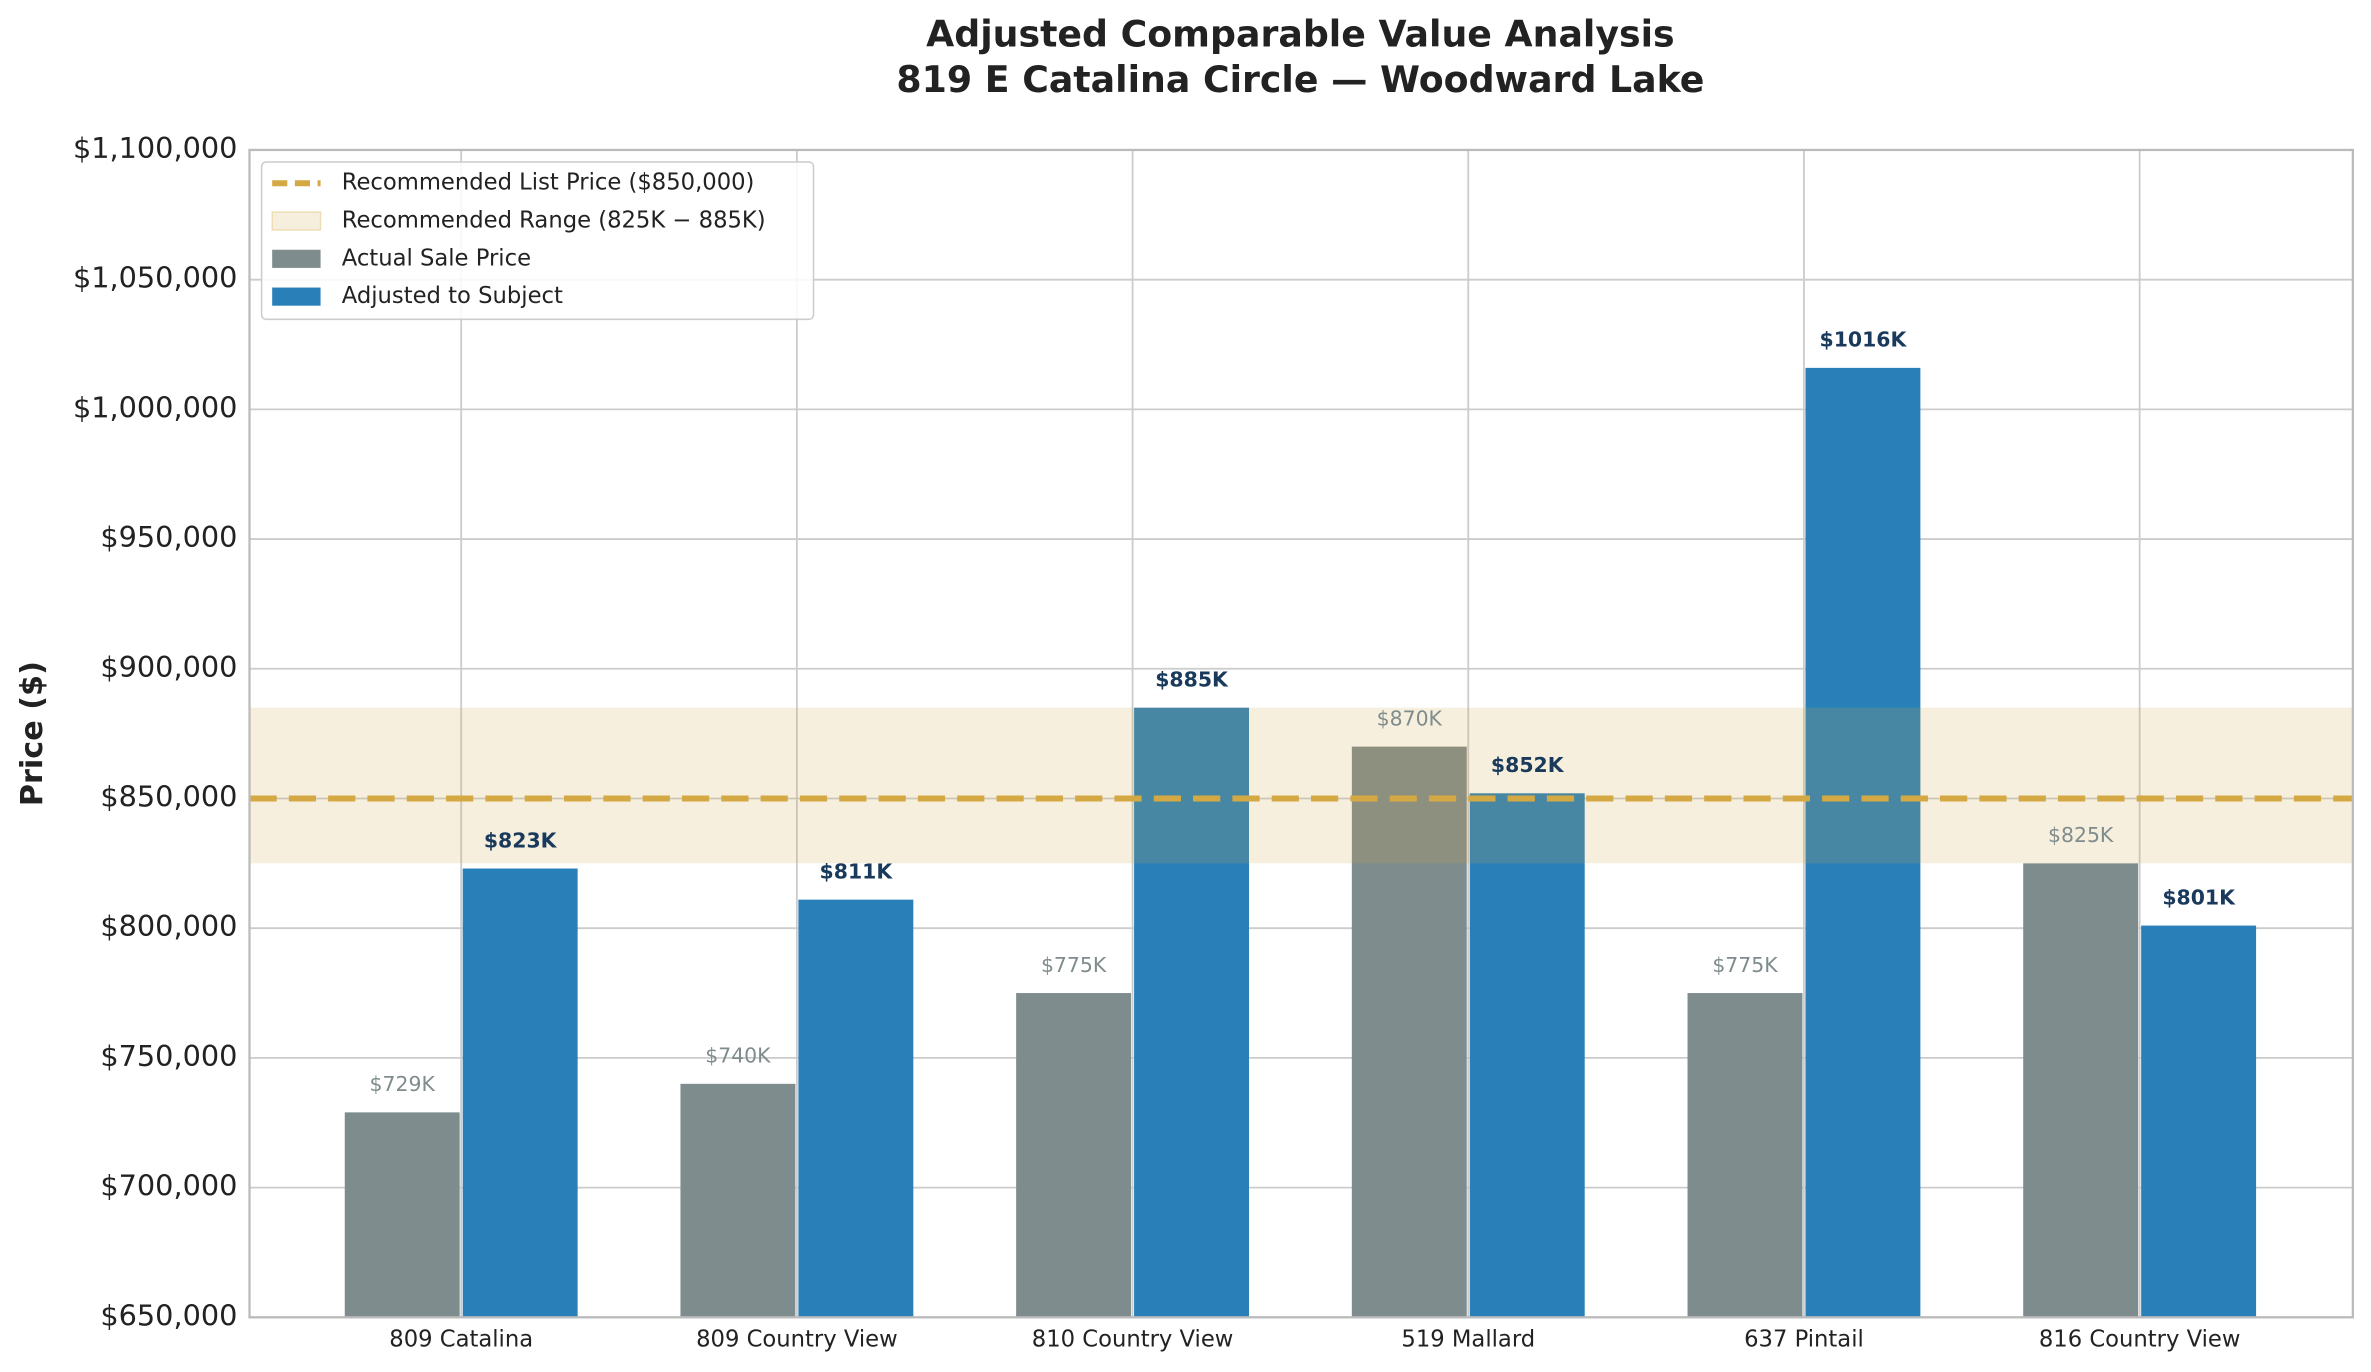 Image resolution: width=2371 pixels, height=1372 pixels. Describe the element at coordinates (155, 407) in the screenshot. I see `y-tick-label: $1,000,000` at that location.